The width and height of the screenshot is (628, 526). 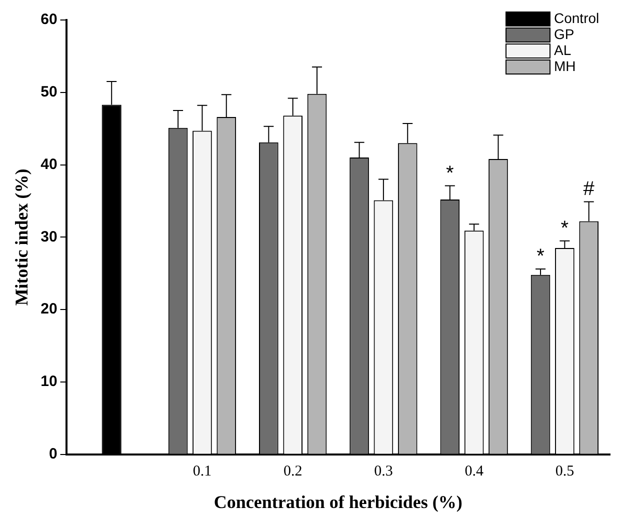 What do you see at coordinates (564, 34) in the screenshot?
I see `legend-label: GP` at bounding box center [564, 34].